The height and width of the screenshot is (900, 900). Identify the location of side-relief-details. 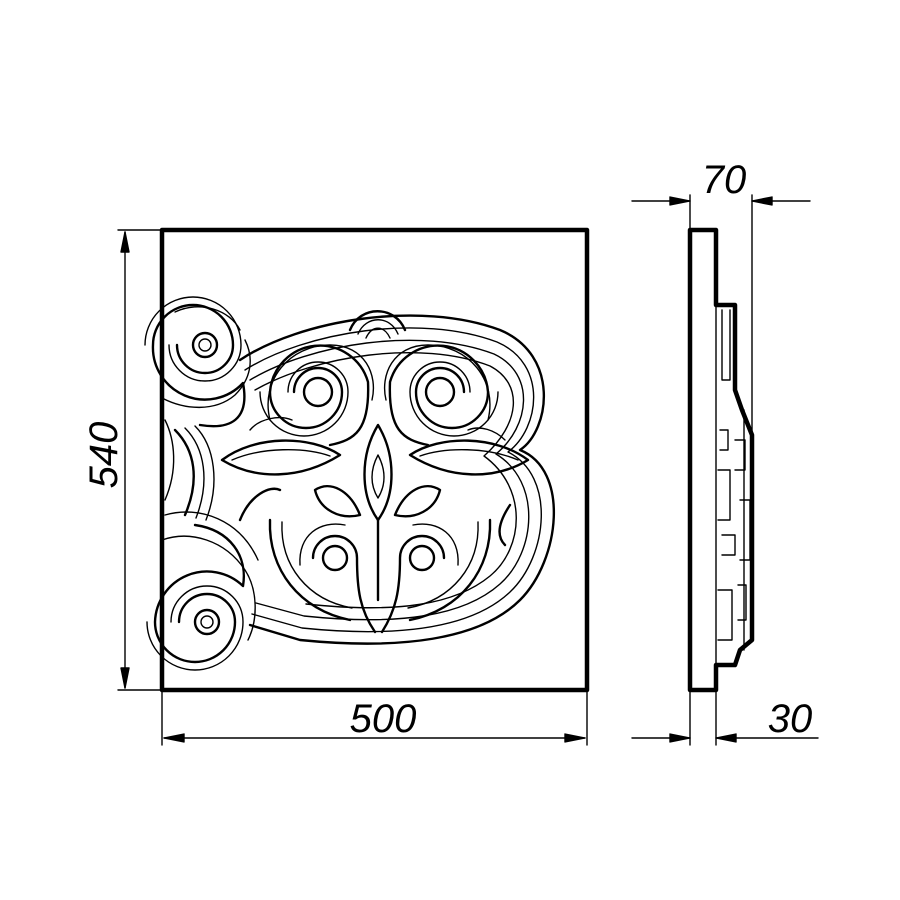
(733, 485).